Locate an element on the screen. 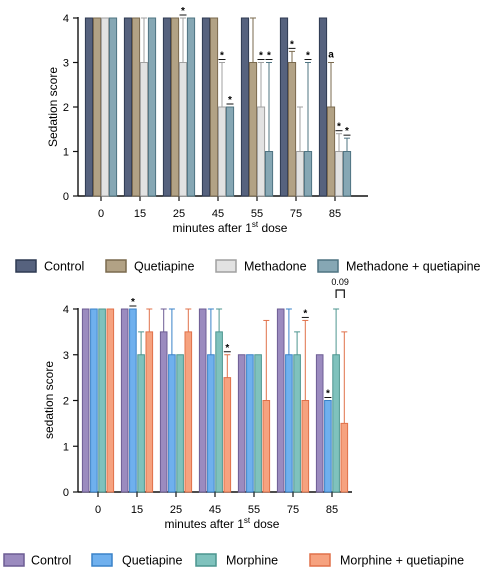 The width and height of the screenshot is (500, 569). legend-label: Methadone is located at coordinates (275, 267).